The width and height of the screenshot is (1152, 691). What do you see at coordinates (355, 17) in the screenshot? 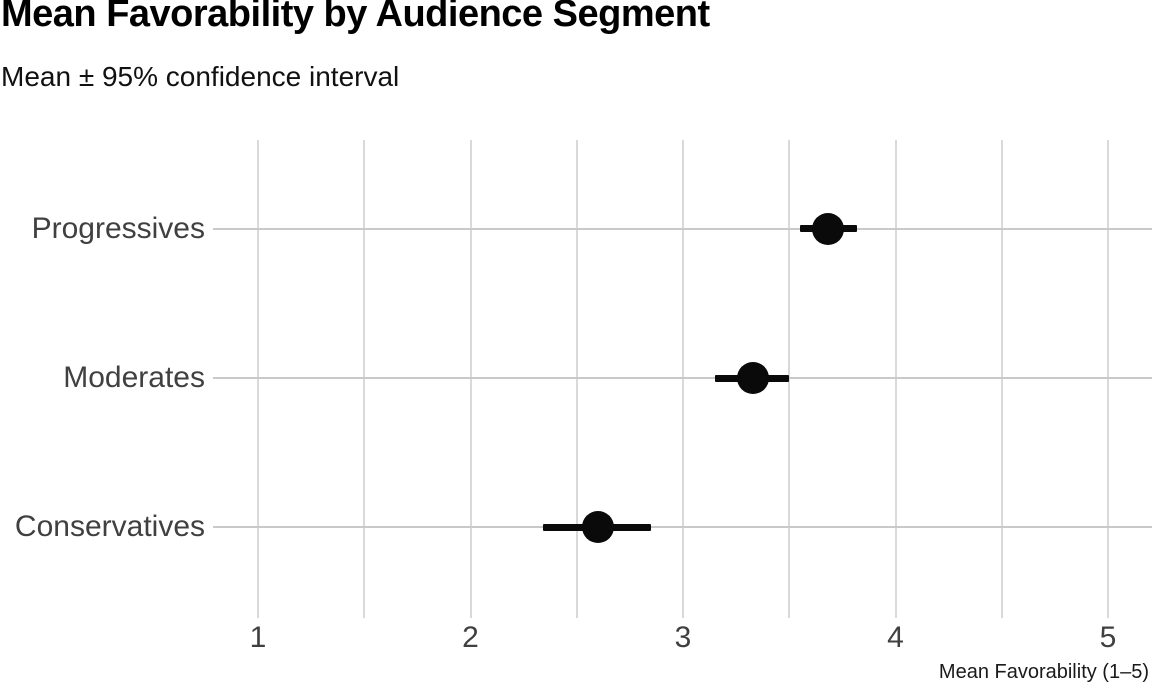
I see `chart-title: Mean Favorability by Audience Segment` at bounding box center [355, 17].